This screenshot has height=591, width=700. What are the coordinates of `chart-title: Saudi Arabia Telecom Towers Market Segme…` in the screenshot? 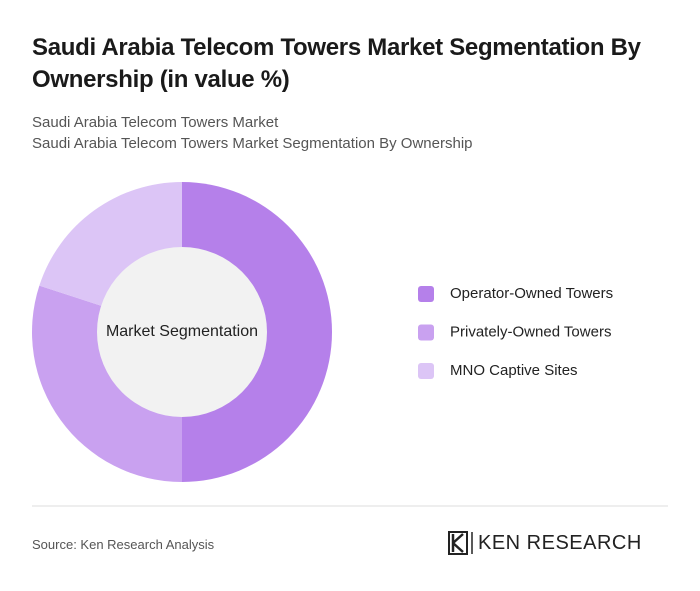 It's located at (336, 63).